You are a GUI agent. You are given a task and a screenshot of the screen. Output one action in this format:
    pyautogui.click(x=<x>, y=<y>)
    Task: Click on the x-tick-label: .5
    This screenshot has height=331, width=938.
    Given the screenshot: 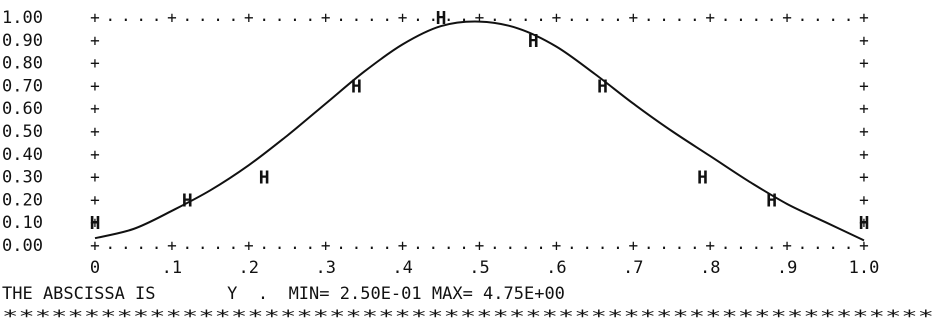 What is the action you would take?
    pyautogui.click(x=479, y=268)
    